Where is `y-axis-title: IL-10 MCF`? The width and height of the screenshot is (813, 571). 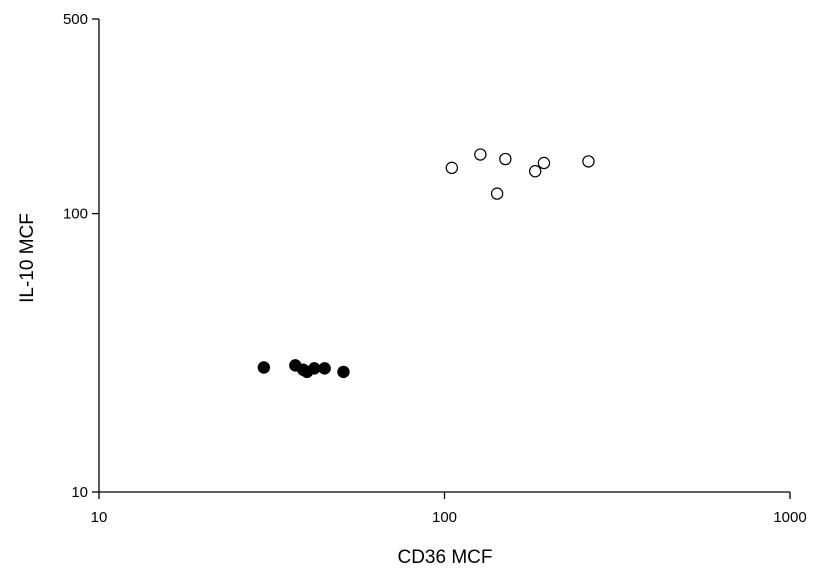 y-axis-title: IL-10 MCF is located at coordinates (27, 258).